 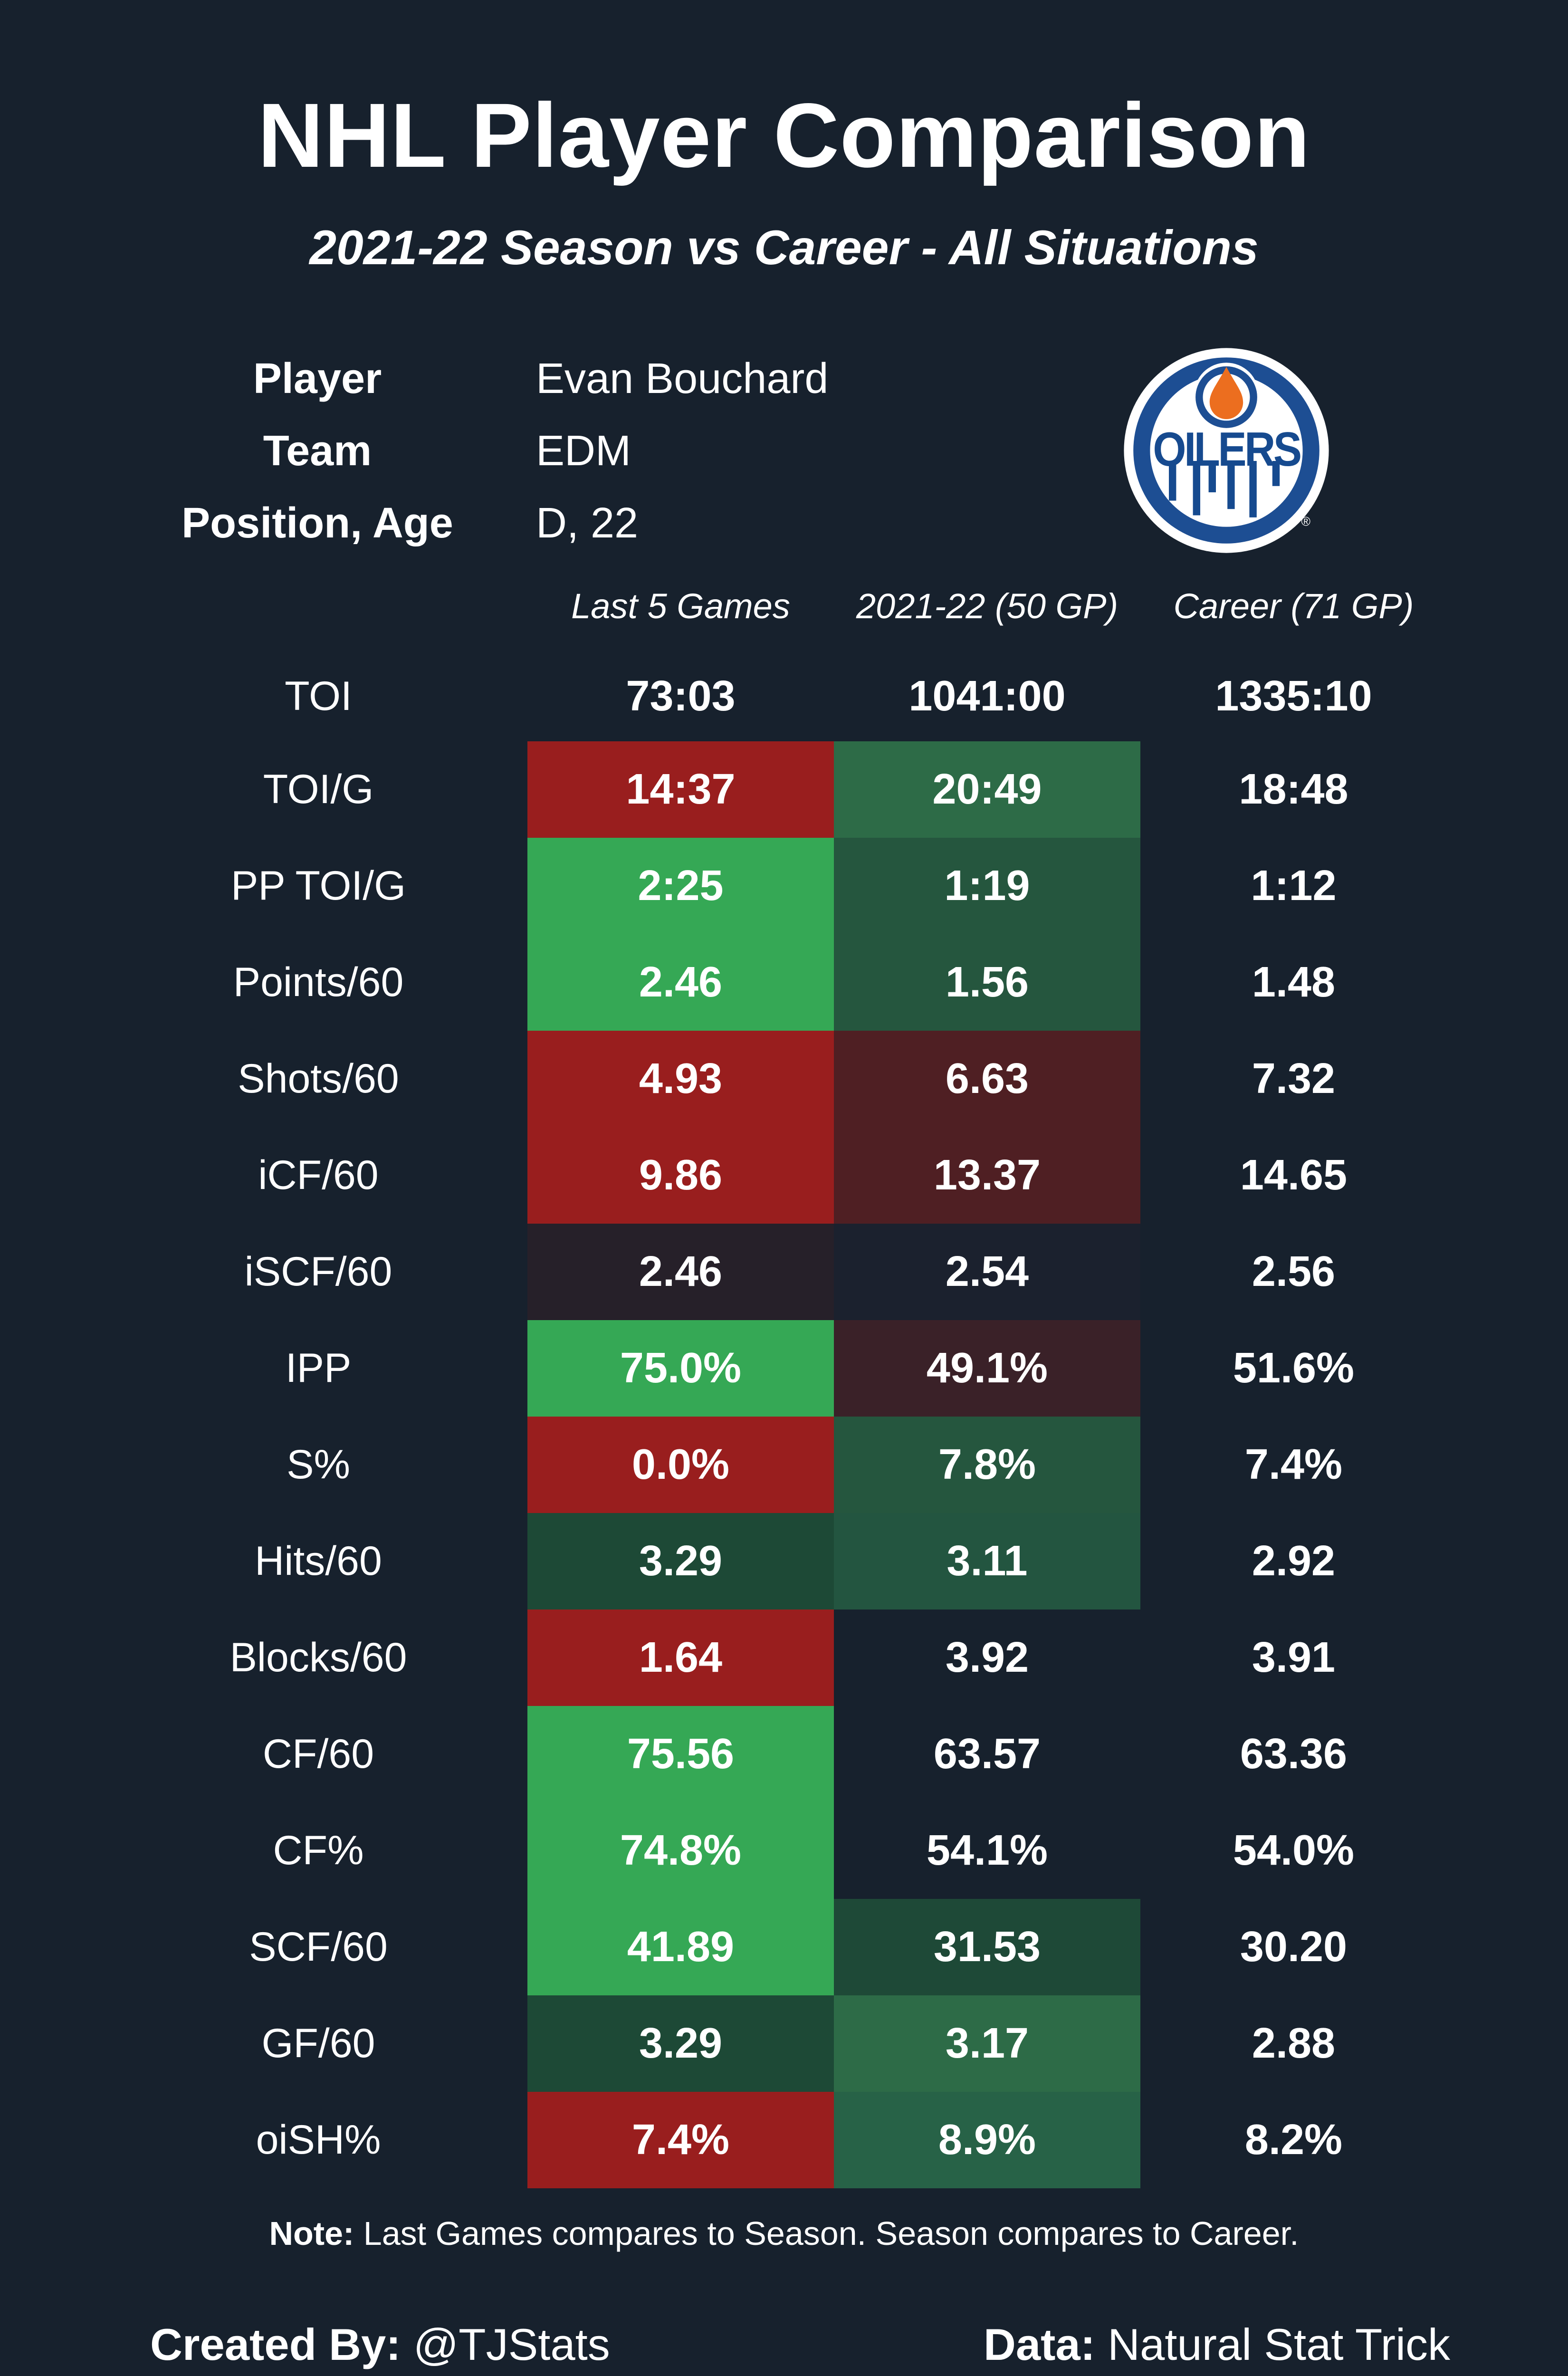 What do you see at coordinates (680, 1947) in the screenshot?
I see `stat-value: 41.89` at bounding box center [680, 1947].